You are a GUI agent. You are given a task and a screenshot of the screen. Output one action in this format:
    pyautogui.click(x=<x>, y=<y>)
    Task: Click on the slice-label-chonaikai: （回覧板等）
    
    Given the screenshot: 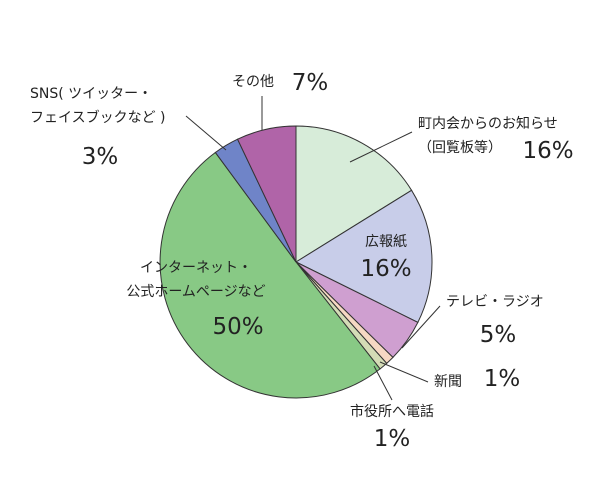 What is the action you would take?
    pyautogui.click(x=460, y=147)
    